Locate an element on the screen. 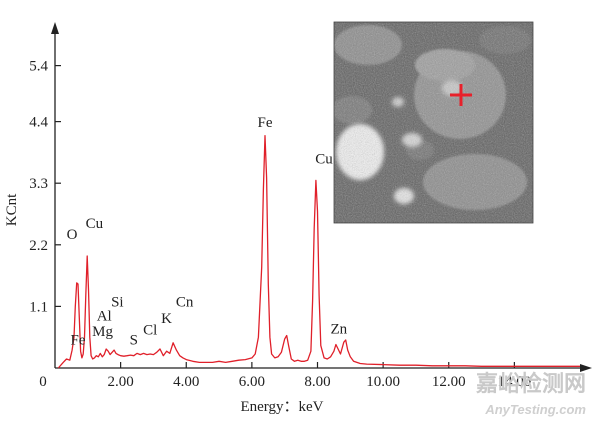 The height and width of the screenshot is (429, 600). peak-label: Si is located at coordinates (117, 302).